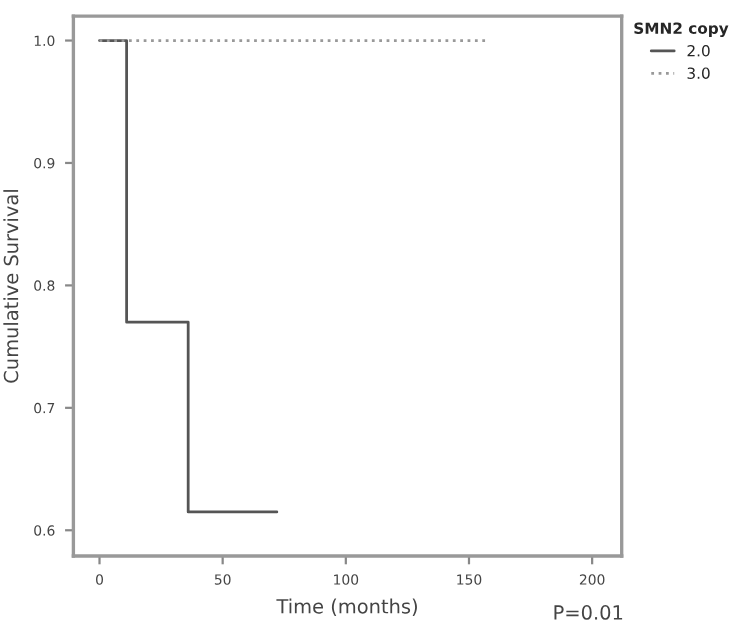 The height and width of the screenshot is (642, 734). What do you see at coordinates (11, 286) in the screenshot?
I see `y-axis-title: Cumulative Survival` at bounding box center [11, 286].